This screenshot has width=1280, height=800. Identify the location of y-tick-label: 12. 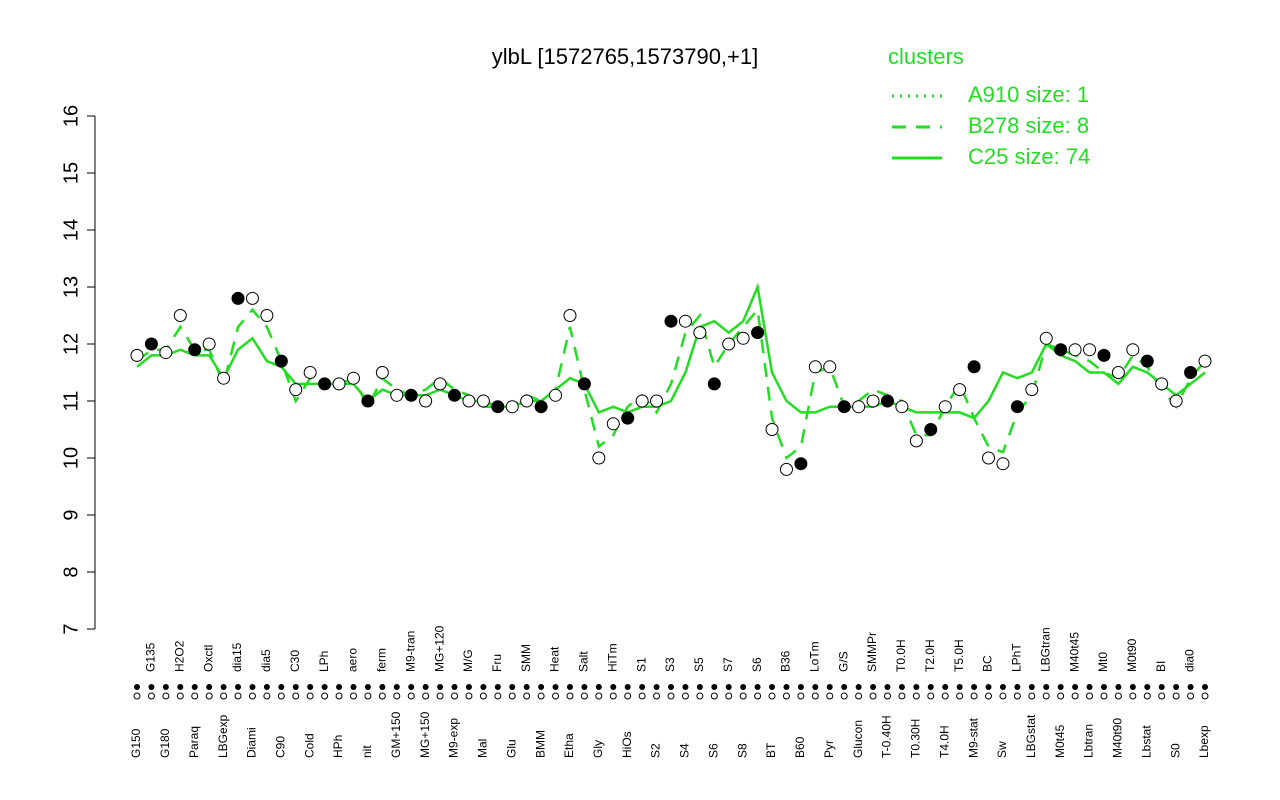
(71, 344).